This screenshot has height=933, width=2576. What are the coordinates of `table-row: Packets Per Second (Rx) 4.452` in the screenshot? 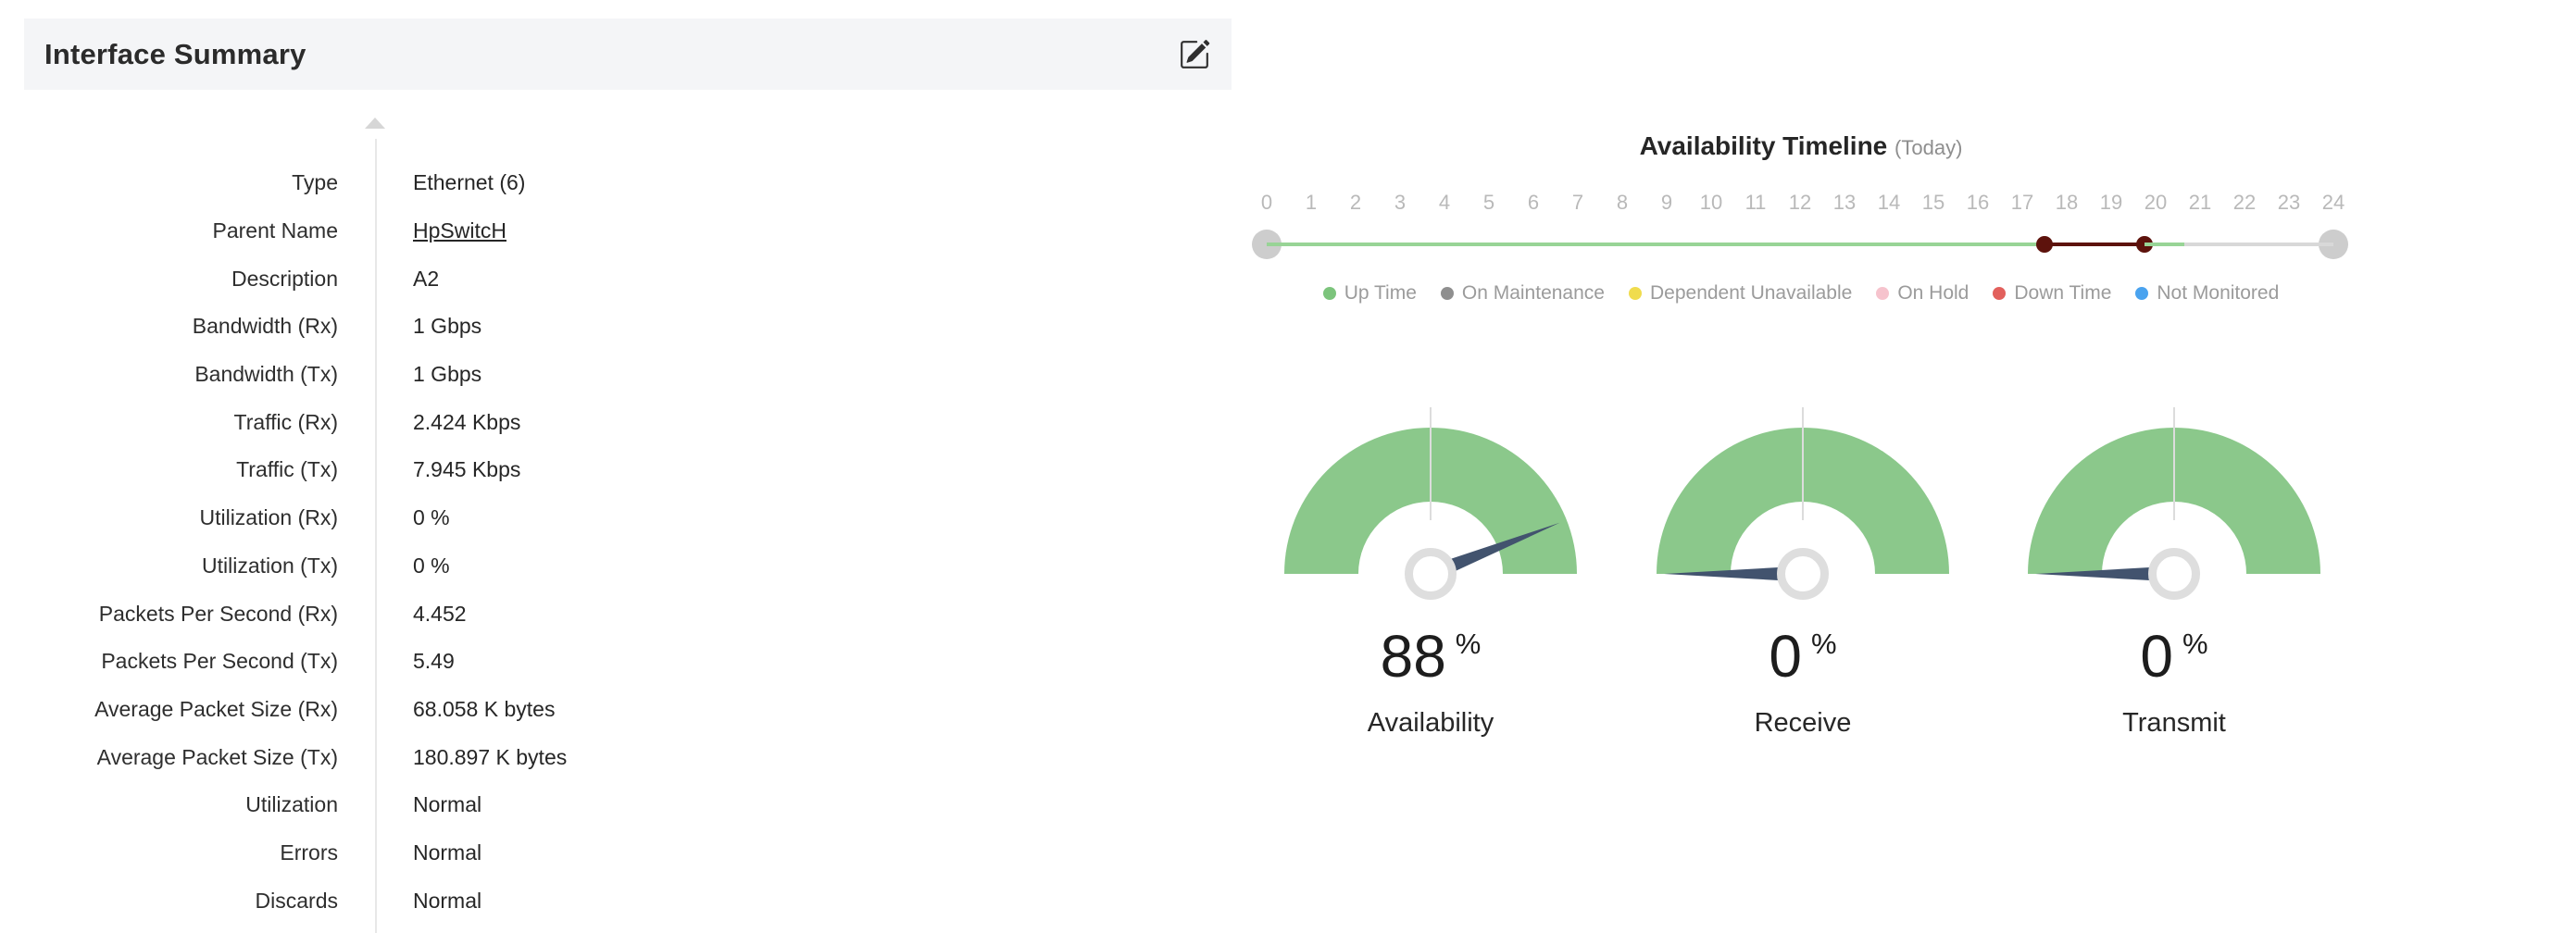 It's located at (616, 614).